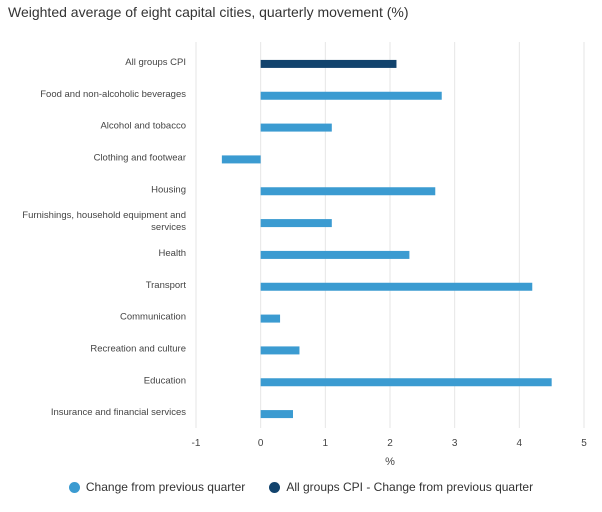 The width and height of the screenshot is (602, 512). I want to click on x-tick-label: 1, so click(326, 443).